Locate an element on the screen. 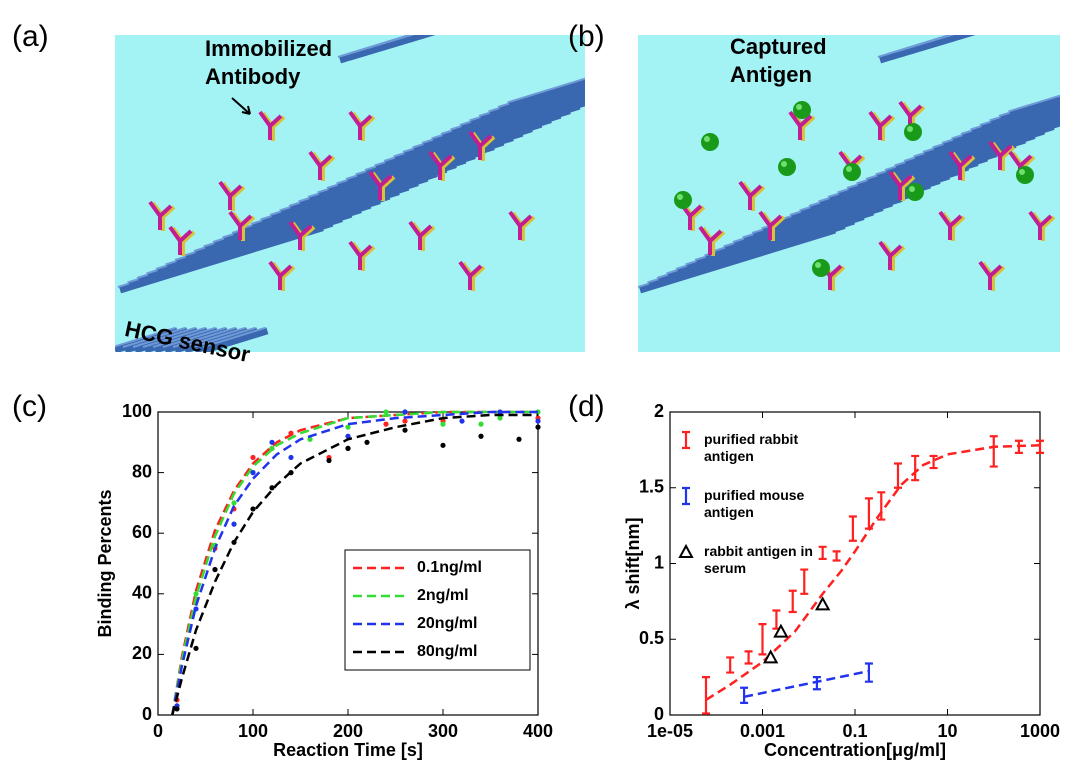 Image resolution: width=1079 pixels, height=767 pixels. legend-label: 20ng/ml is located at coordinates (447, 623).